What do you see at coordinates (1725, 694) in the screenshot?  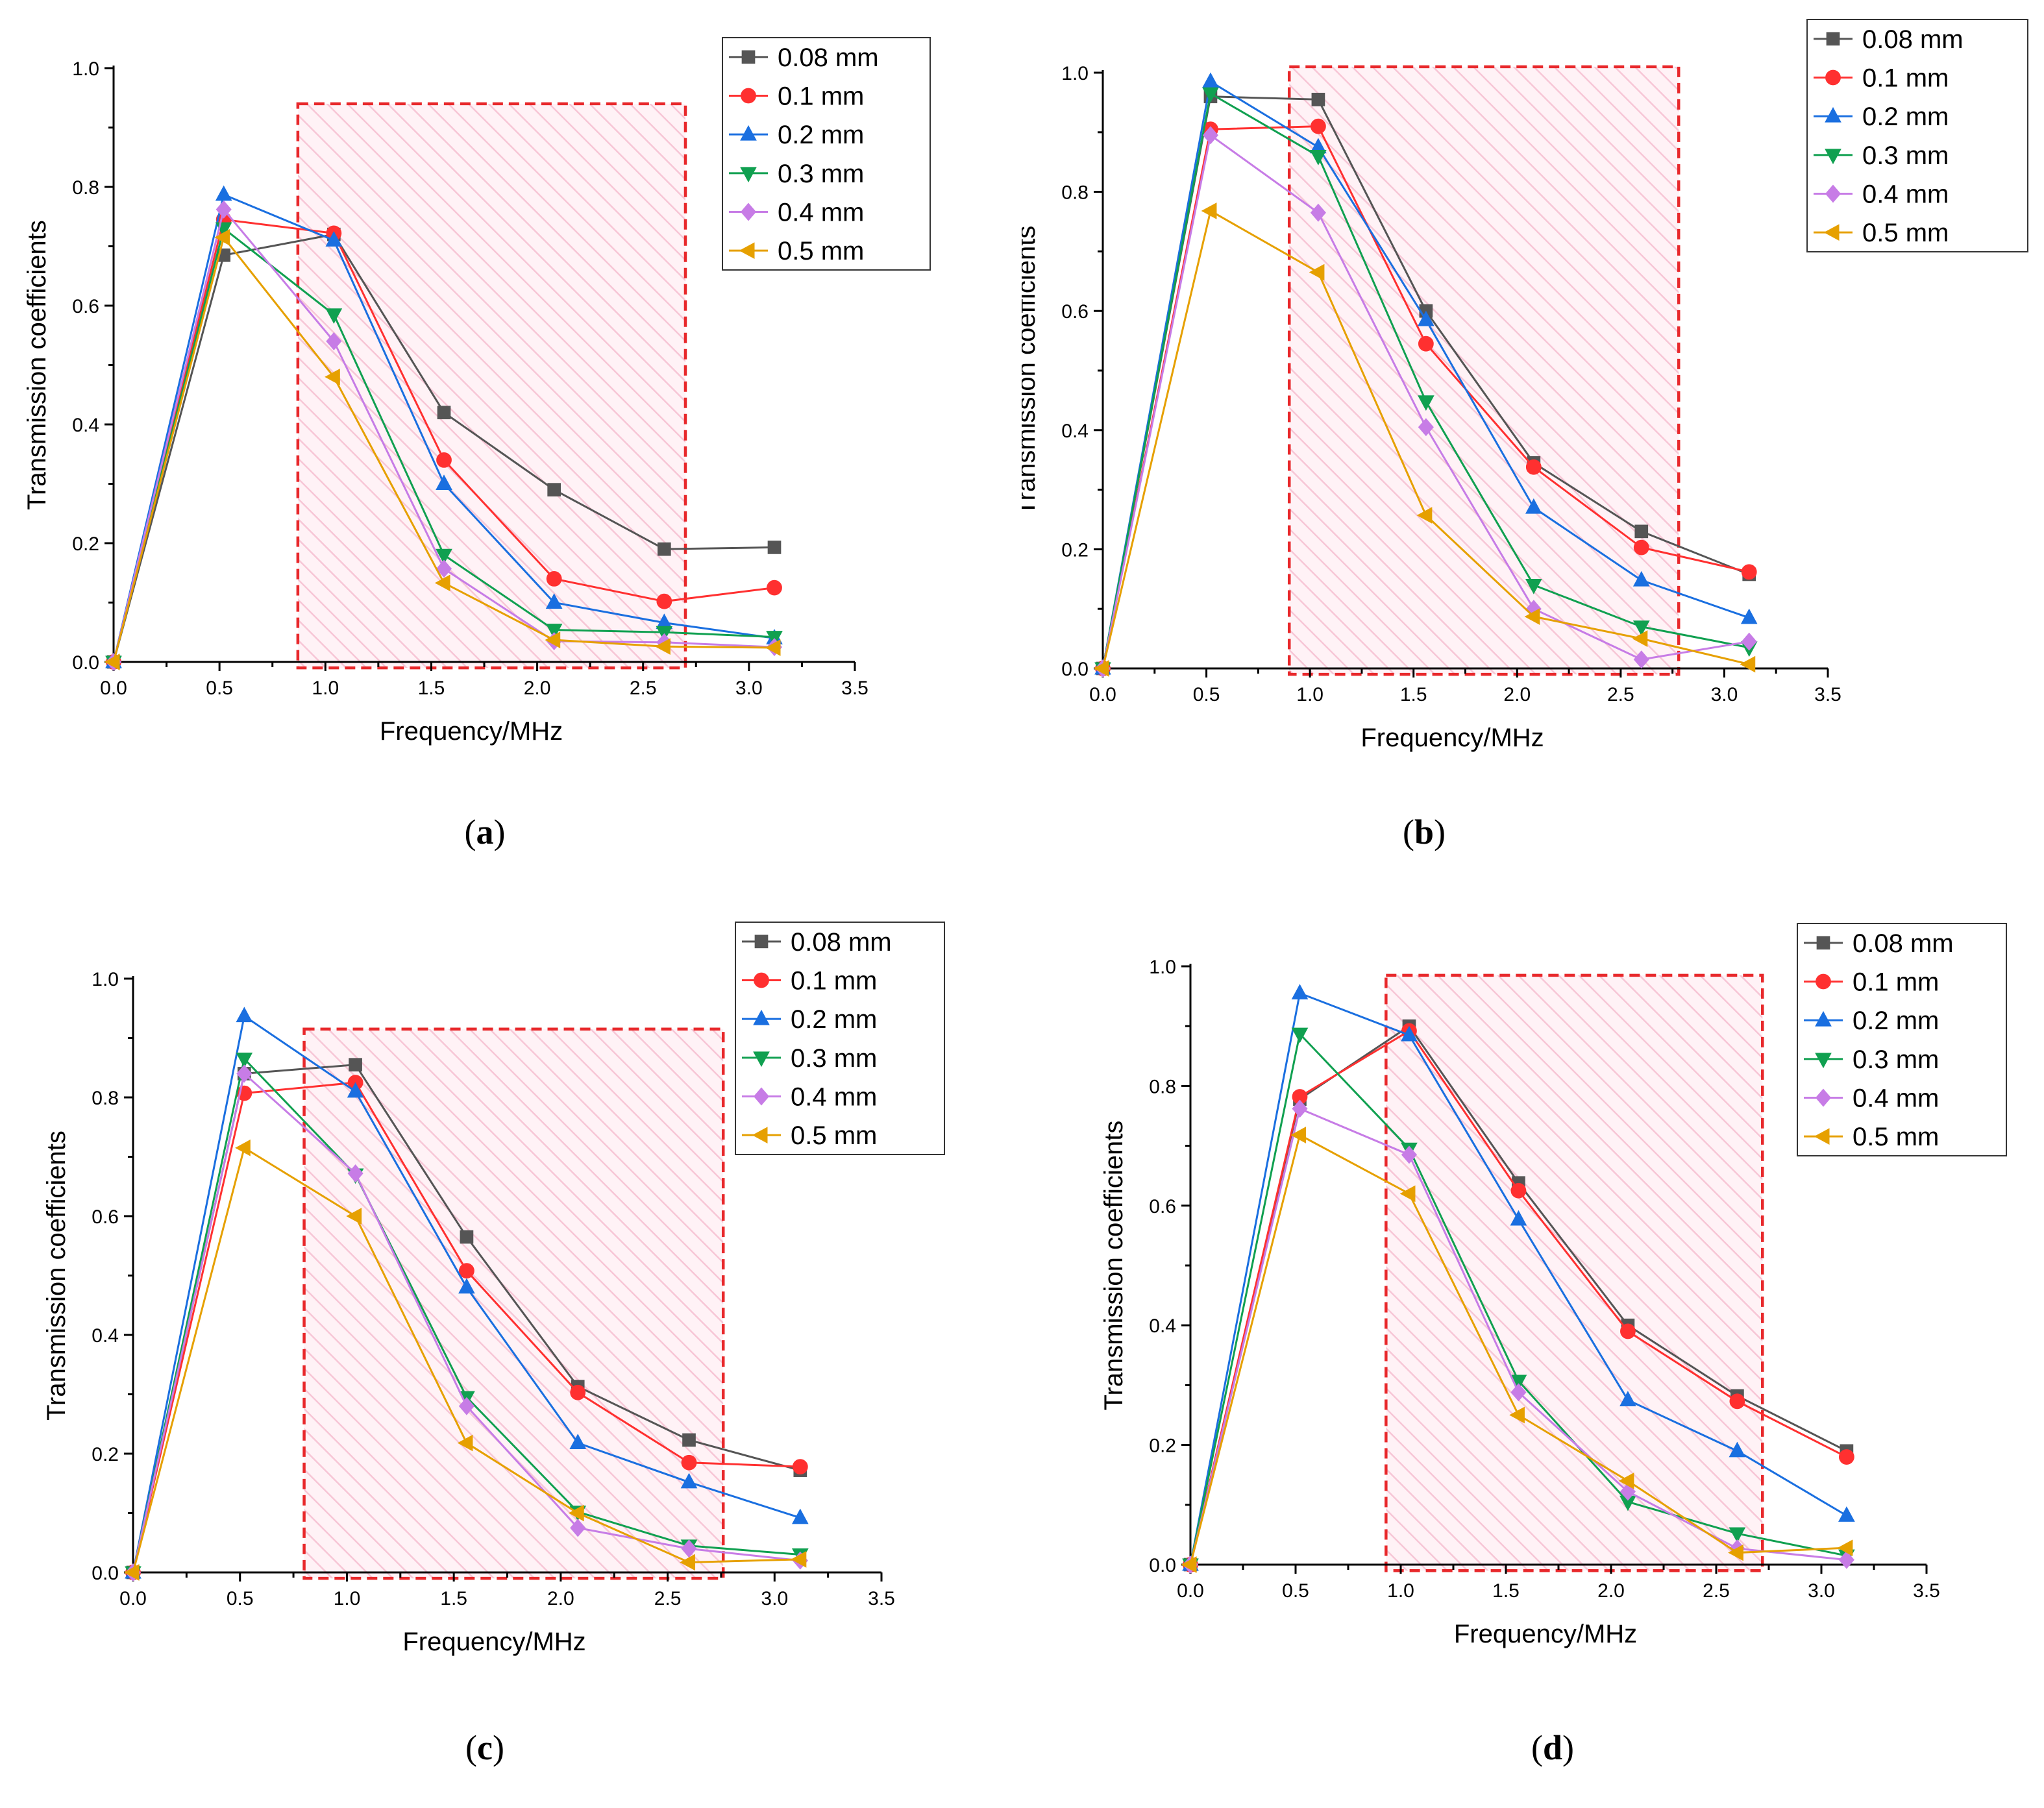 I see `x-tick-label: 3.0` at bounding box center [1725, 694].